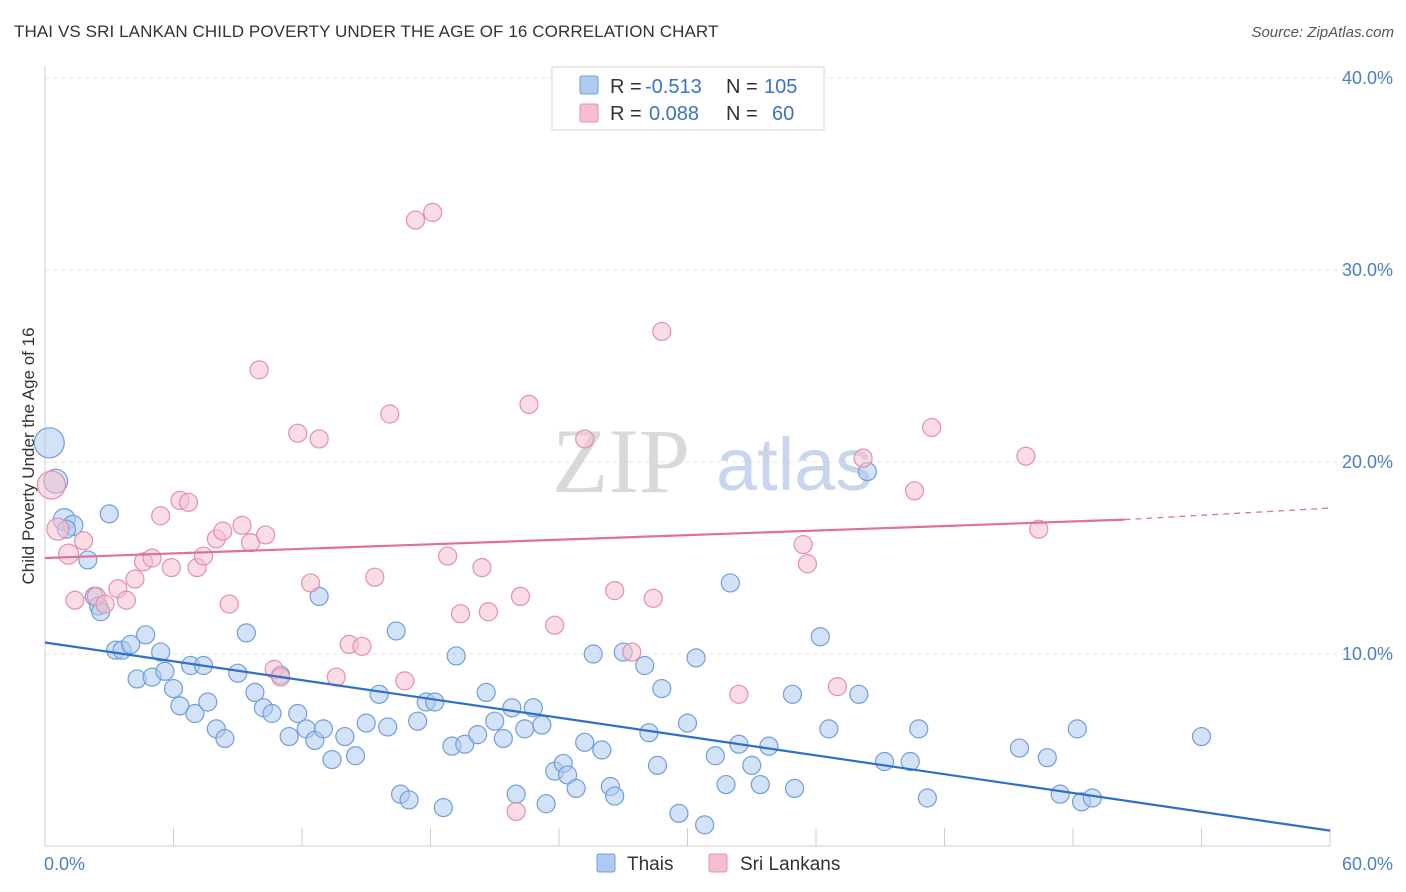 The width and height of the screenshot is (1406, 892). I want to click on legend-r-value-thais: -0.513, so click(673, 87).